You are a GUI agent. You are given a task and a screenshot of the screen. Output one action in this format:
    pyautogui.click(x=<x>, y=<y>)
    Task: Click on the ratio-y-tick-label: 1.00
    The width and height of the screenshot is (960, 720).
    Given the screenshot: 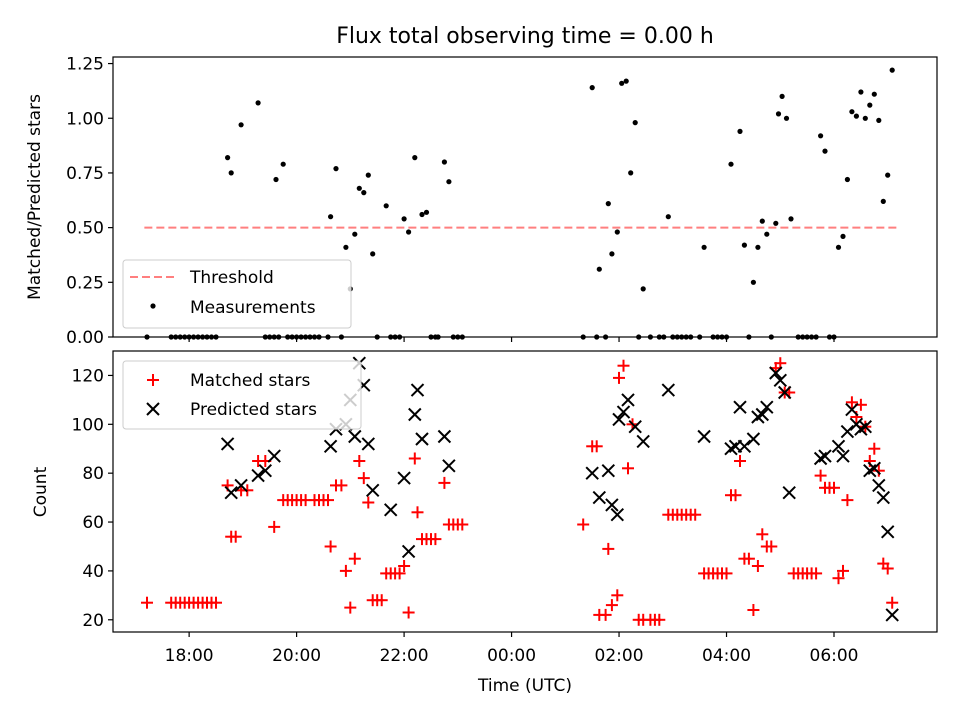 What is the action you would take?
    pyautogui.click(x=85, y=119)
    